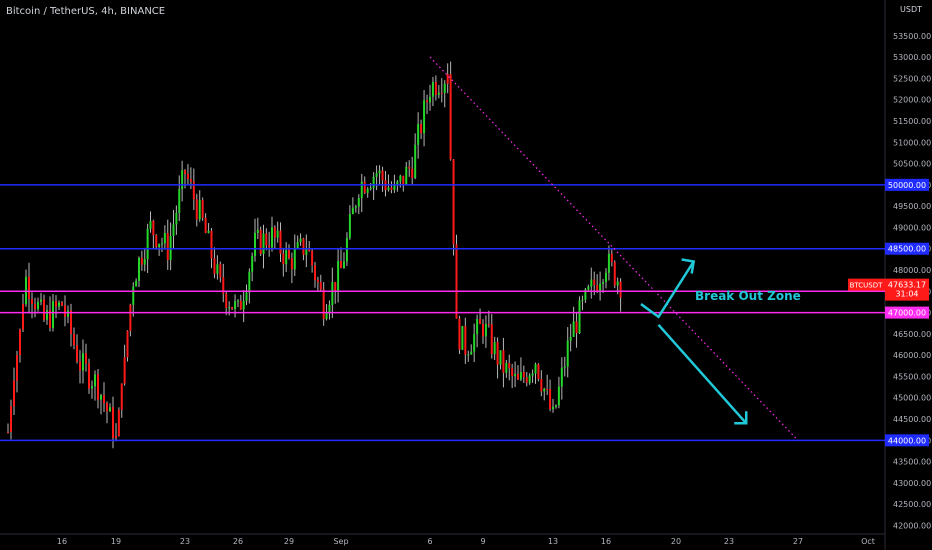  Describe the element at coordinates (866, 284) in the screenshot. I see `symbol-badge` at that location.